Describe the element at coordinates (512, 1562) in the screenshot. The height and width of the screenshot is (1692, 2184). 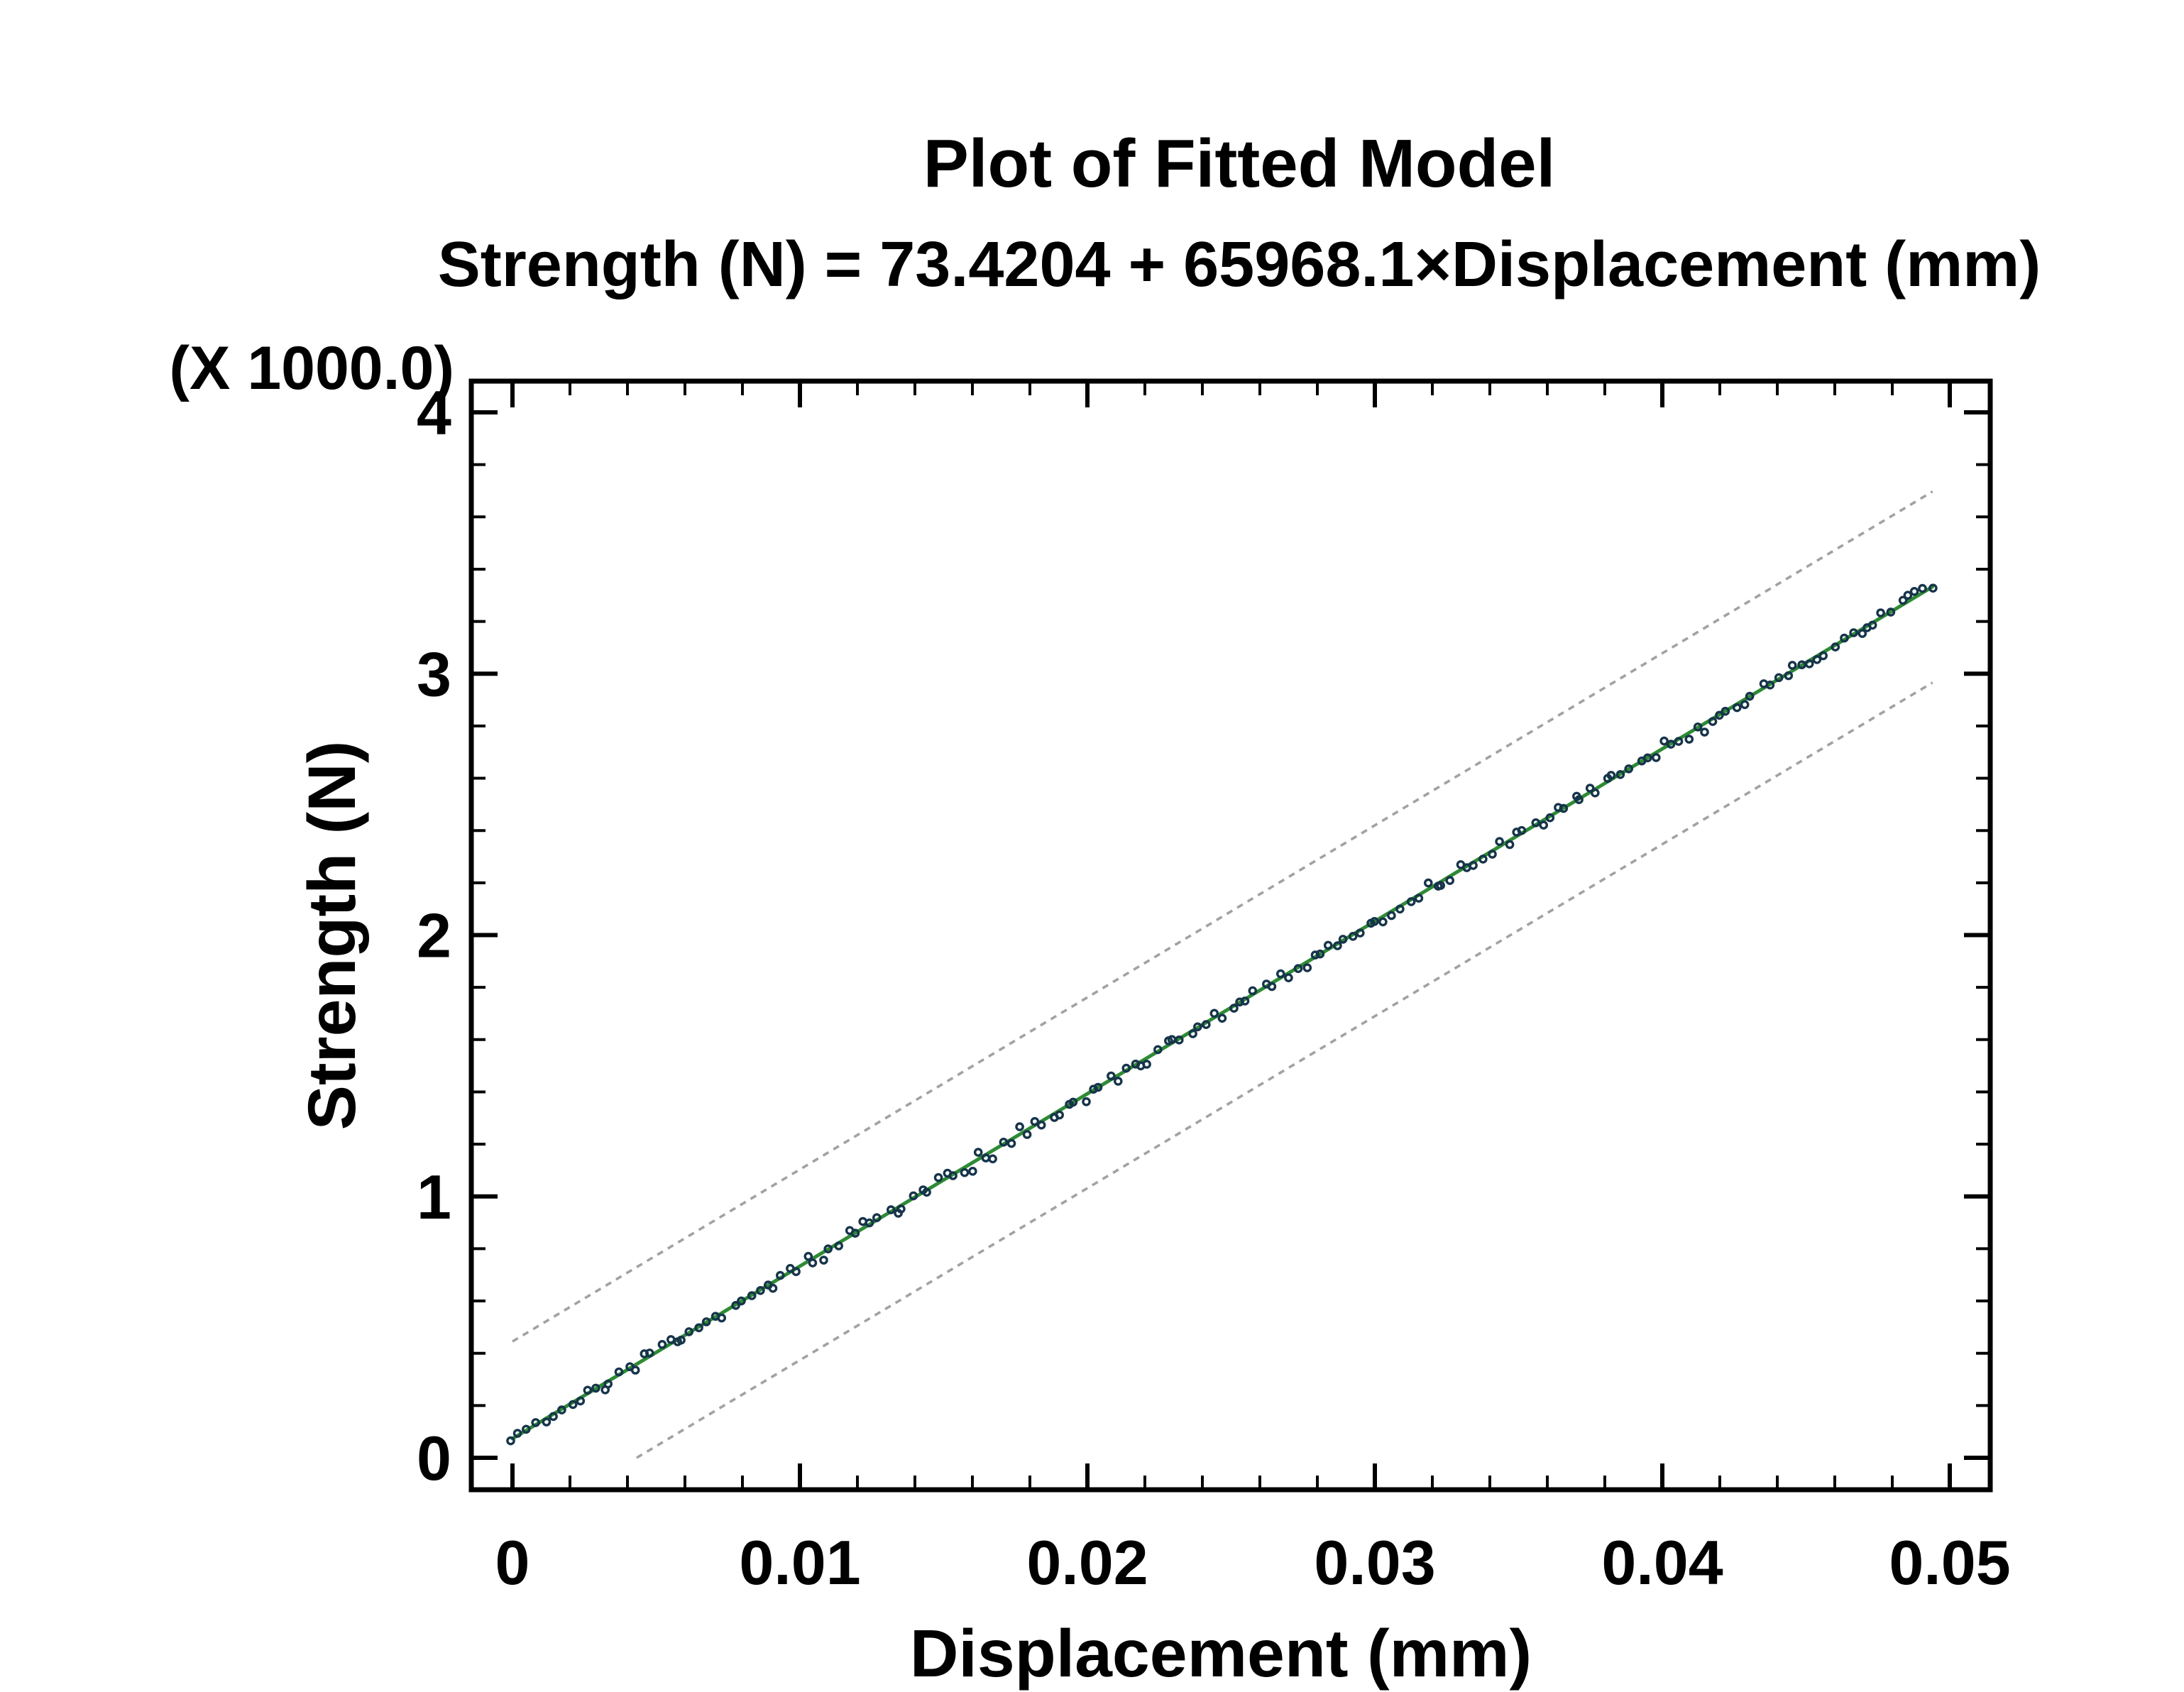
I see `x-tick-label: 0` at that location.